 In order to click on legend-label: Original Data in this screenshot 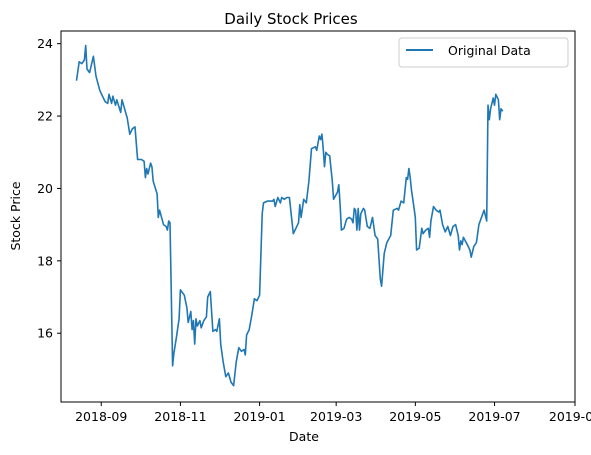, I will do `click(489, 50)`.